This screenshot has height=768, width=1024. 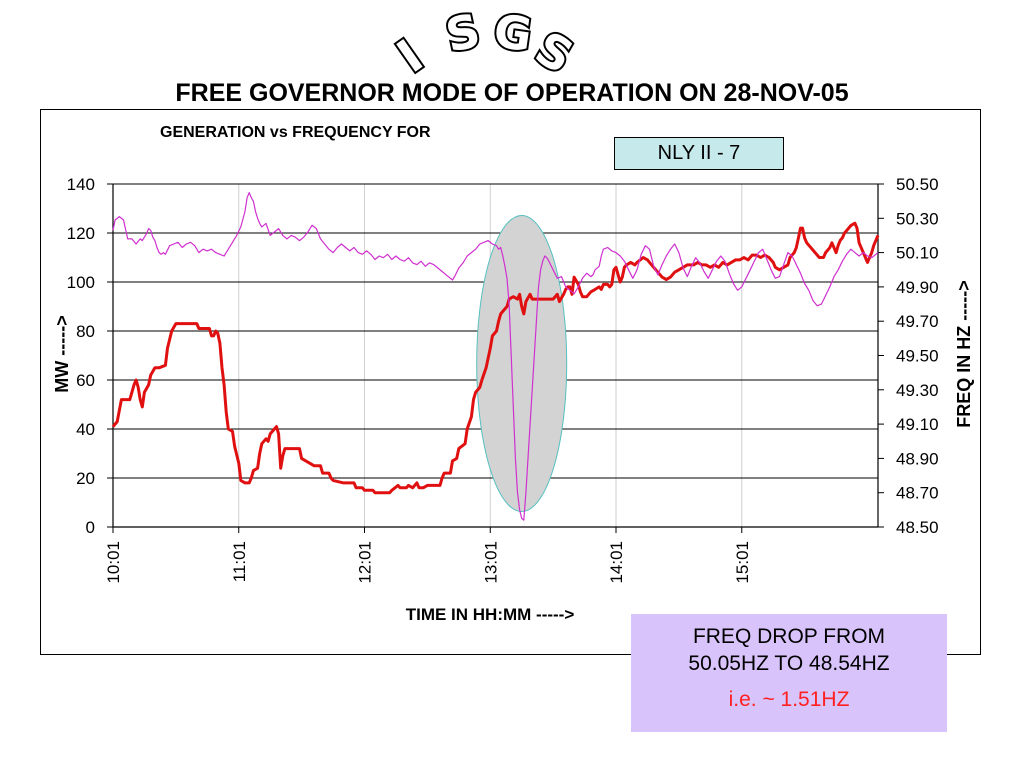 I want to click on x-tick-label: 13:01, so click(x=490, y=562).